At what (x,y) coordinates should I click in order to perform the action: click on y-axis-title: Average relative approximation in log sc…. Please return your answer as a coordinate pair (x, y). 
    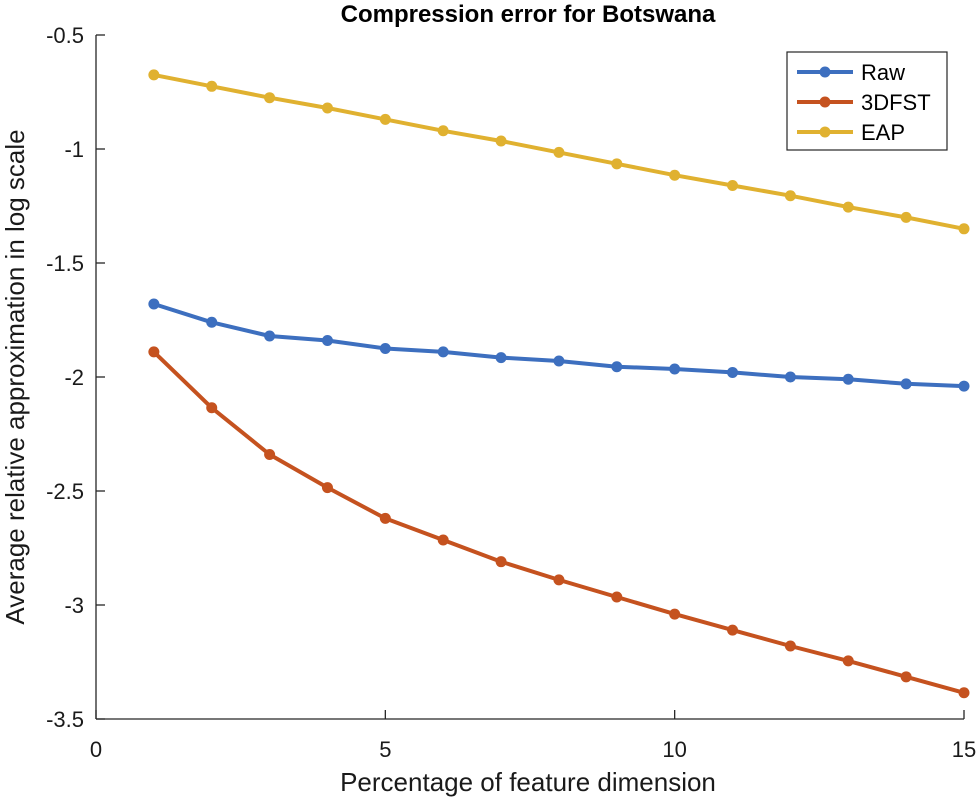
    Looking at the image, I should click on (15, 376).